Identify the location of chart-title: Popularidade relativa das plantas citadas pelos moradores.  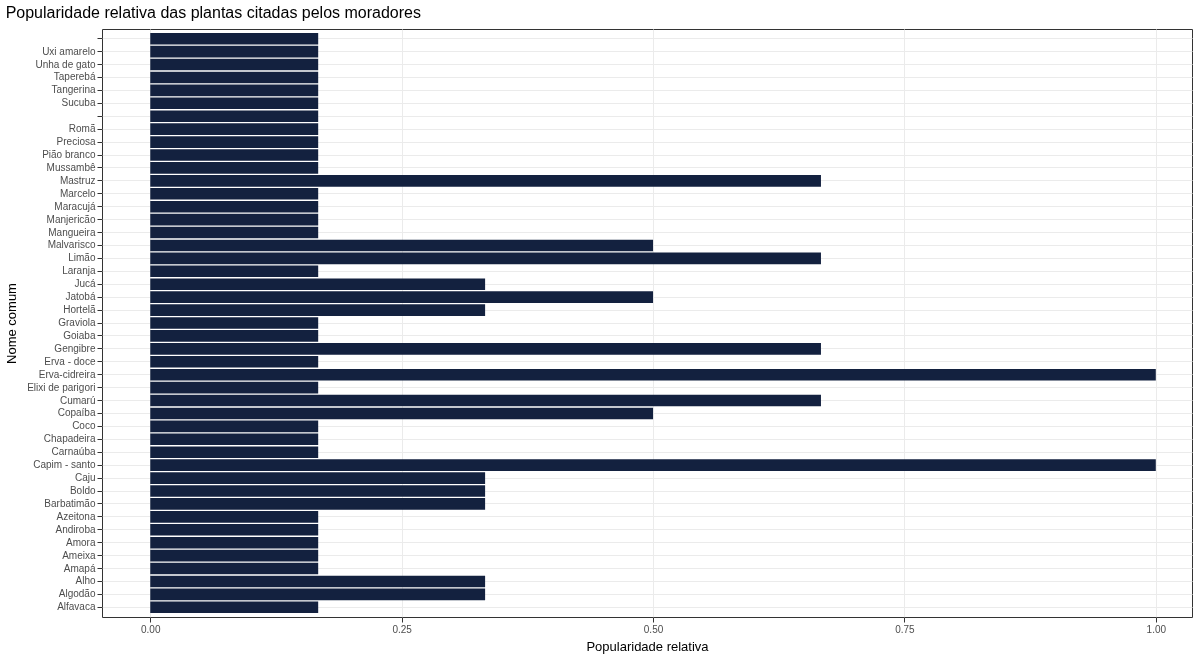
(213, 12).